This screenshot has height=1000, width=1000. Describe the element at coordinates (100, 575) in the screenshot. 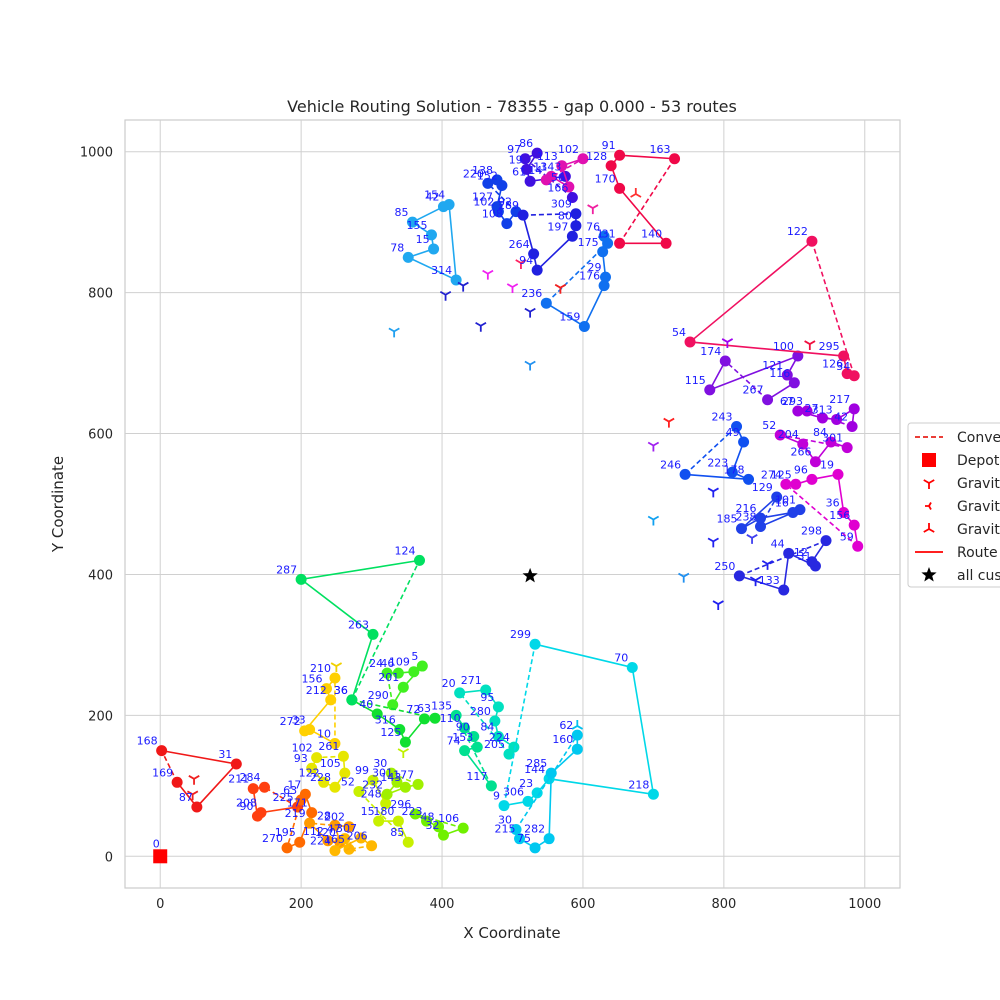

I see `y-tick-label: 400` at that location.